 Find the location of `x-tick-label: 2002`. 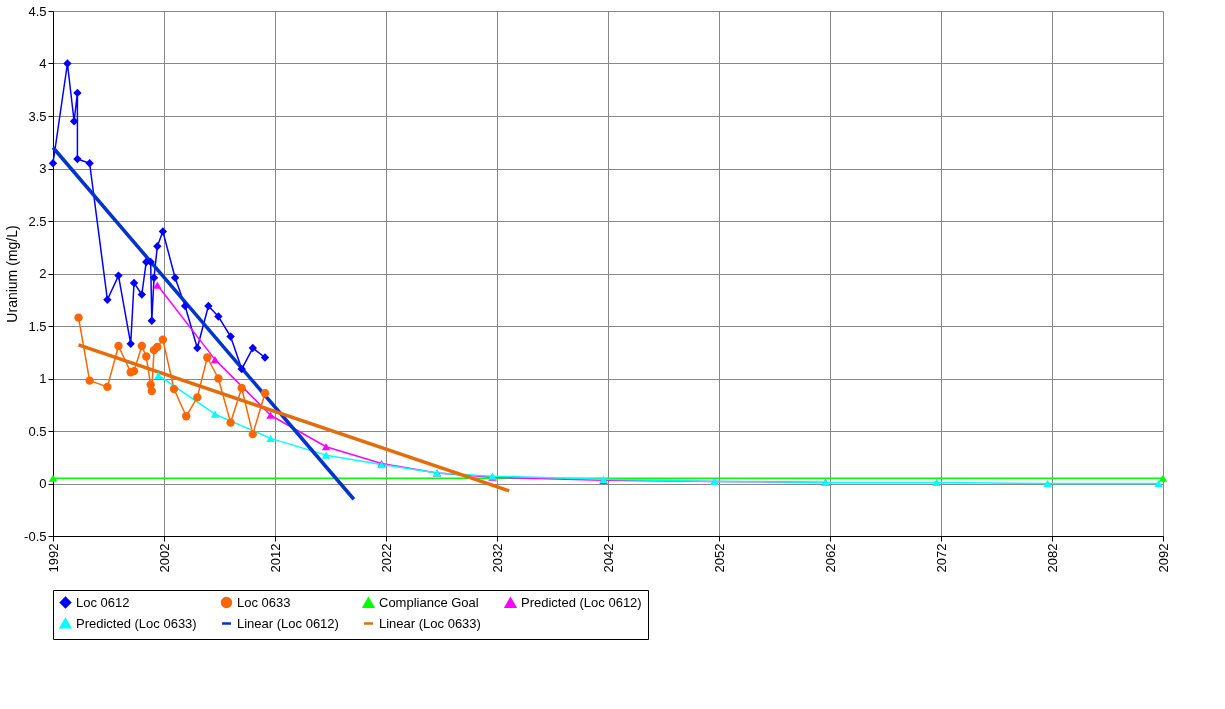

x-tick-label: 2002 is located at coordinates (164, 558).